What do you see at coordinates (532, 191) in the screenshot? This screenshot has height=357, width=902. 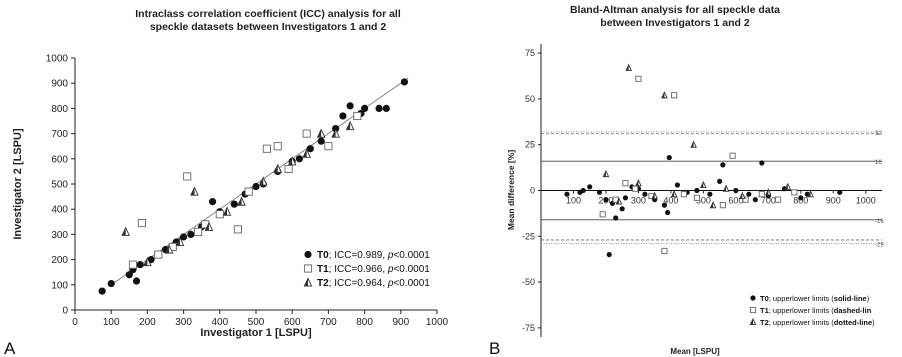 I see `ba-y-tick-label: 0` at bounding box center [532, 191].